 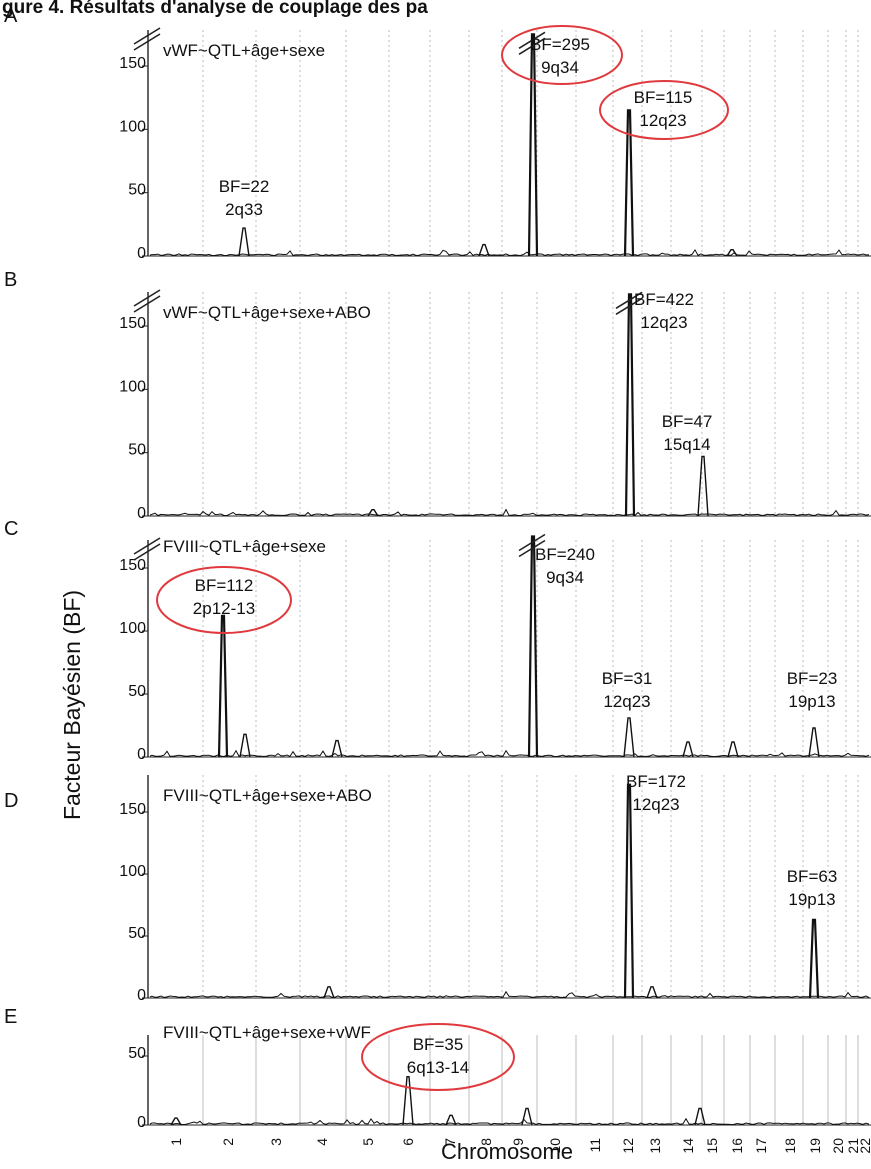 I want to click on chromosome-tick-label: 6, so click(x=408, y=1142).